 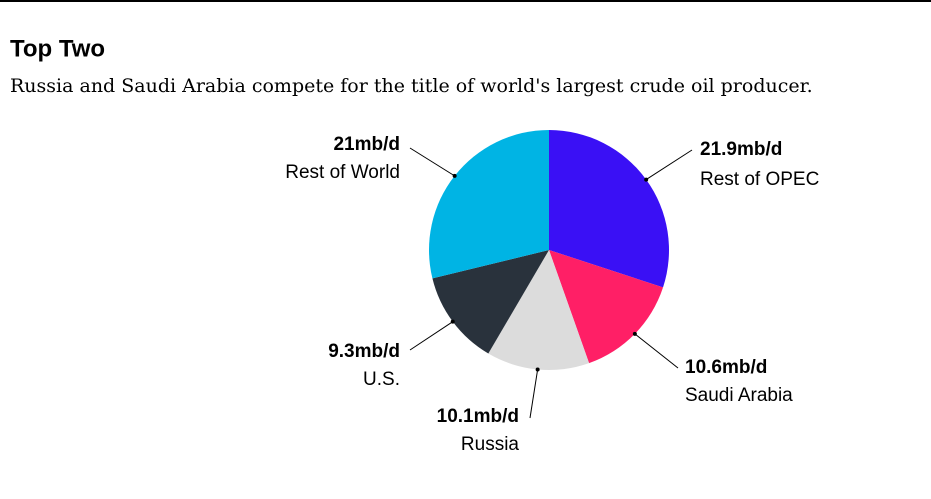 I want to click on value-label: 10.6mb/d, so click(x=726, y=367).